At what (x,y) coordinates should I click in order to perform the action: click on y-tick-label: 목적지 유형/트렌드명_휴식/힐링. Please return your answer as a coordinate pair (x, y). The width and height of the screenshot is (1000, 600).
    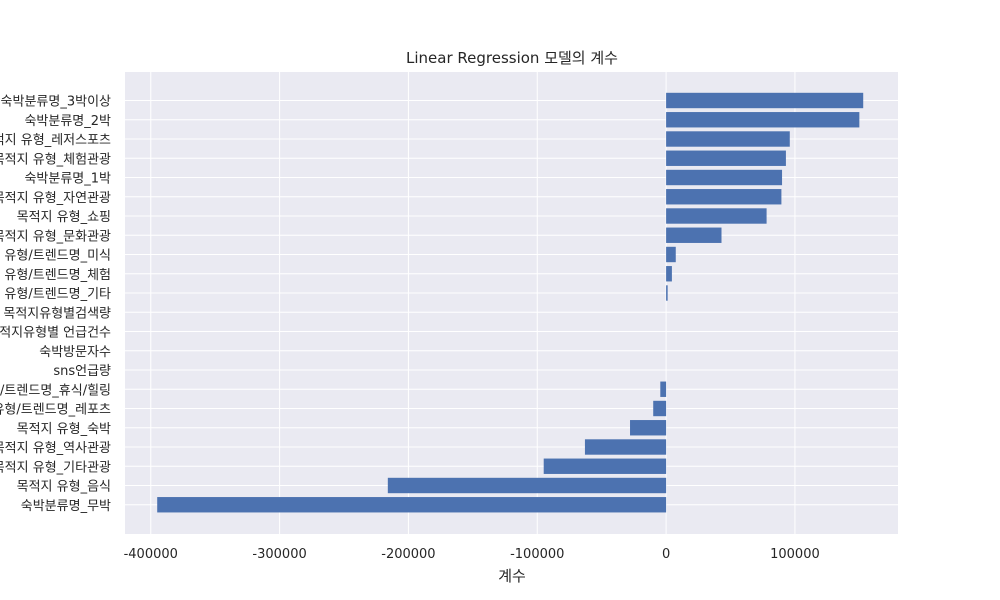
    Looking at the image, I should click on (55, 390).